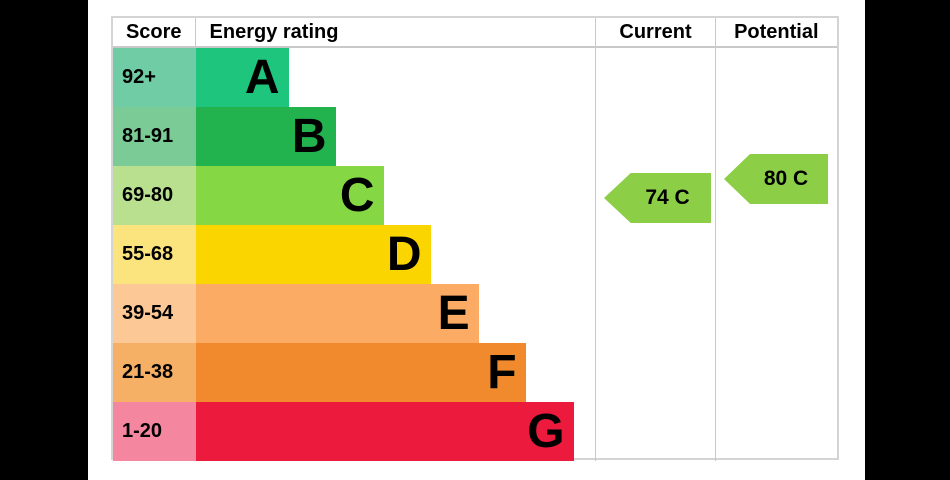 The height and width of the screenshot is (480, 950). What do you see at coordinates (502, 372) in the screenshot?
I see `rating-letter: F` at bounding box center [502, 372].